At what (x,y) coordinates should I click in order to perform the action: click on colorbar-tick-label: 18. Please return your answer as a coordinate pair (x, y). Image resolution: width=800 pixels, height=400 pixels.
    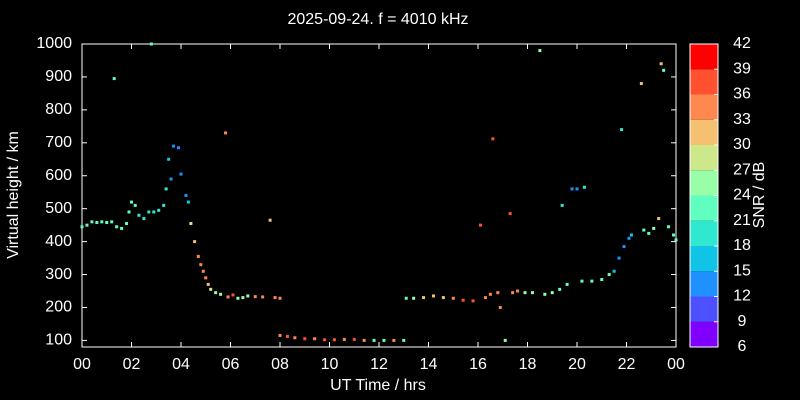
    Looking at the image, I should click on (742, 245).